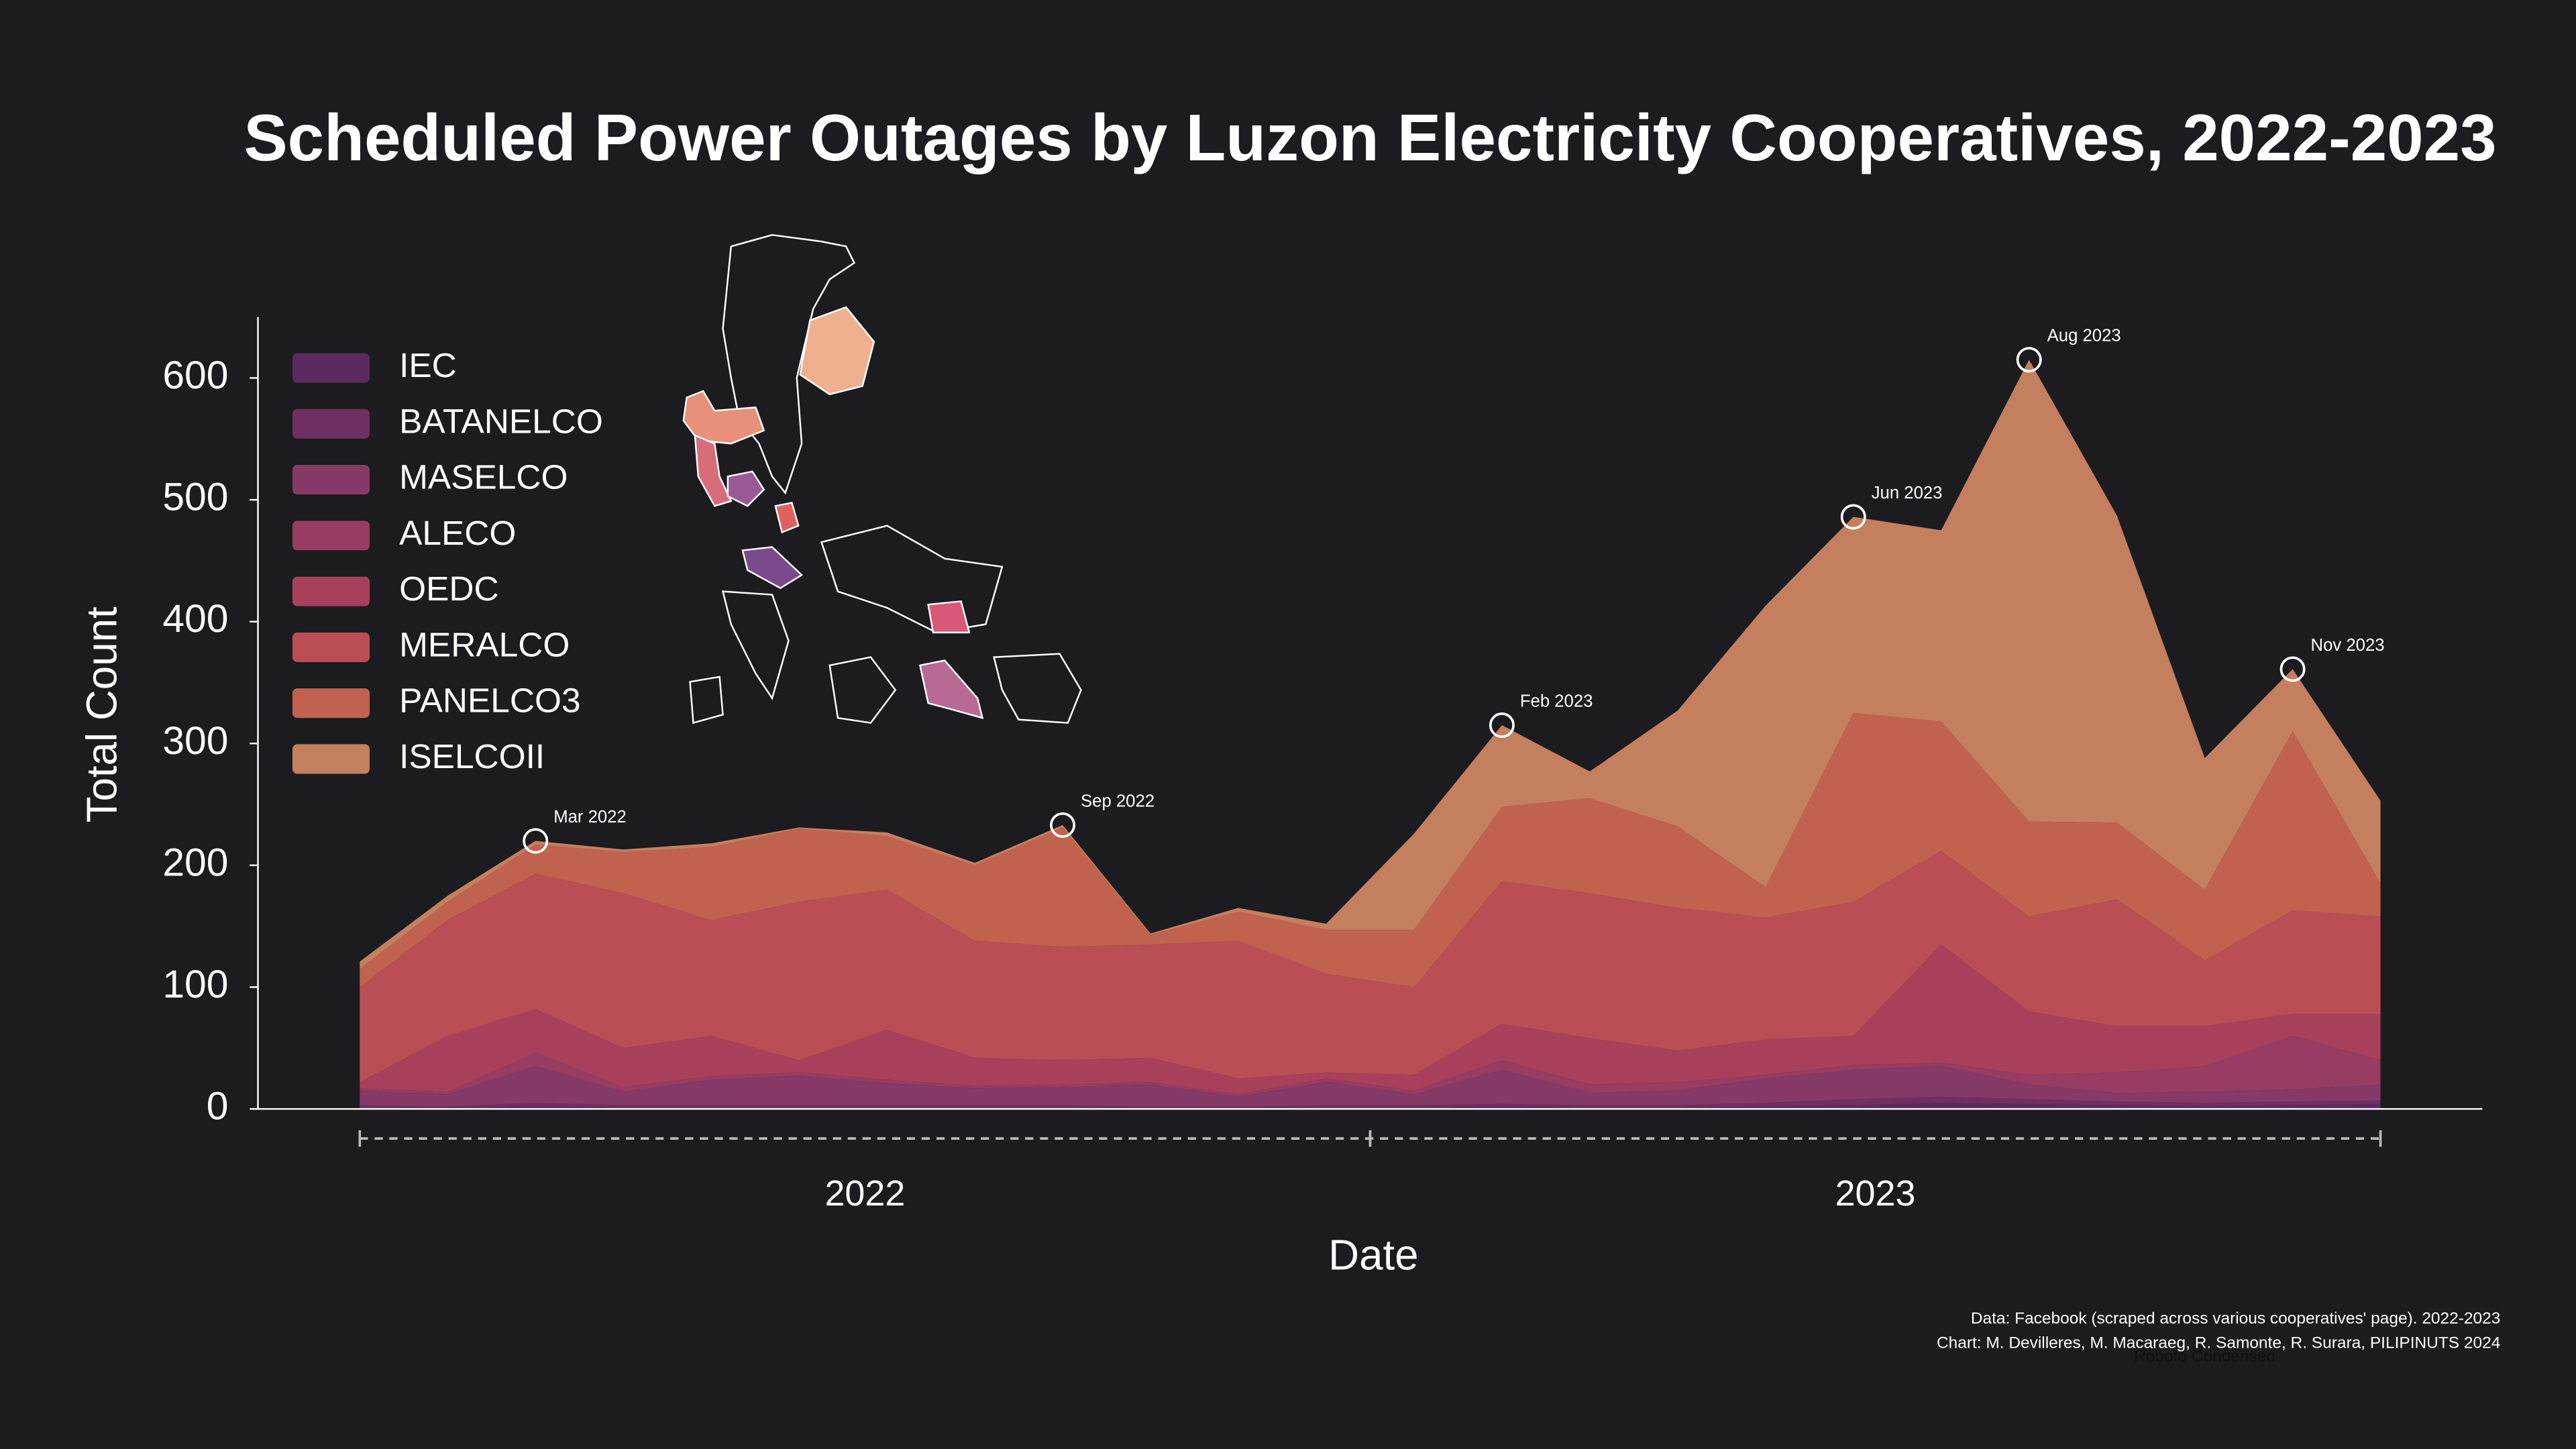 The image size is (2576, 1449). I want to click on y-tick-label: 600, so click(195, 375).